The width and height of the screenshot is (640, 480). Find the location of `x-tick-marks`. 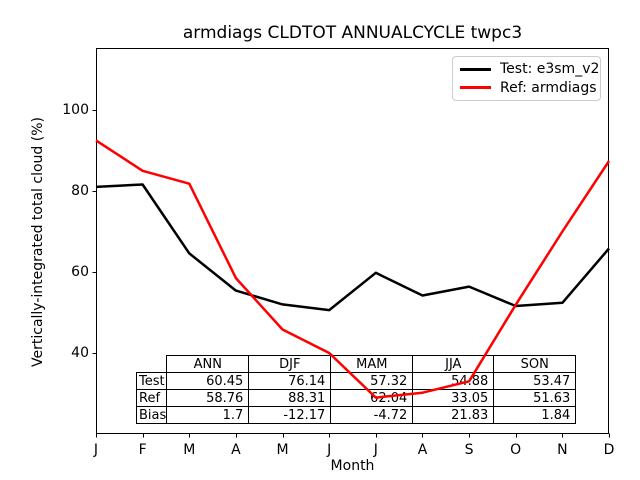

x-tick-marks is located at coordinates (353, 435).